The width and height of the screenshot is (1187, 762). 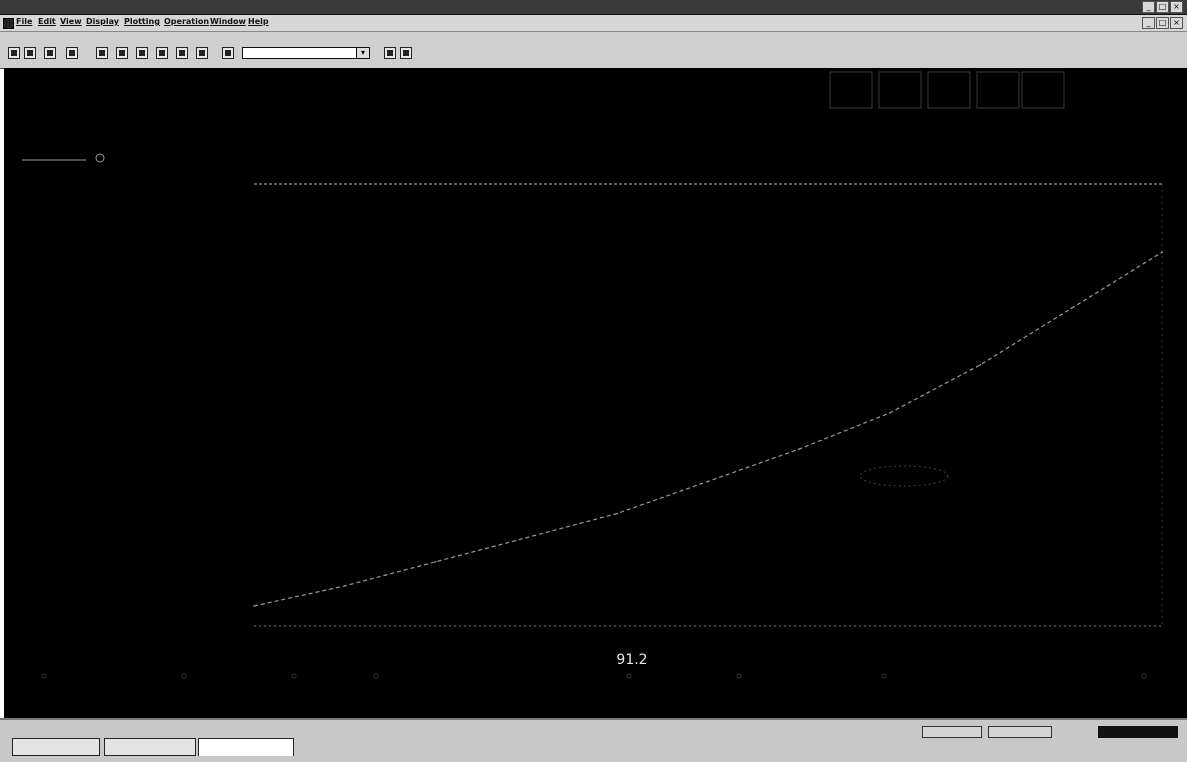 I want to click on maximize-button: □, so click(x=1162, y=7).